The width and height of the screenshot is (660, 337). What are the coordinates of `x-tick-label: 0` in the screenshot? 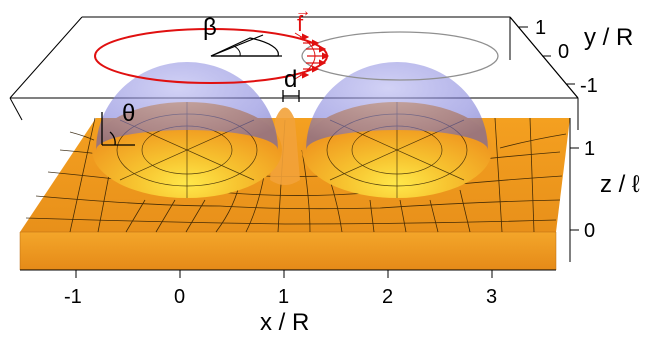 It's located at (179, 297).